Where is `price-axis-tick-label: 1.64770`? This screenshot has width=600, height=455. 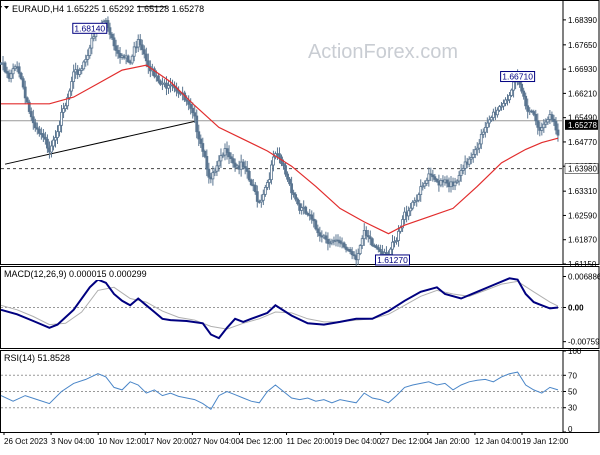
price-axis-tick-label: 1.64770 is located at coordinates (582, 142).